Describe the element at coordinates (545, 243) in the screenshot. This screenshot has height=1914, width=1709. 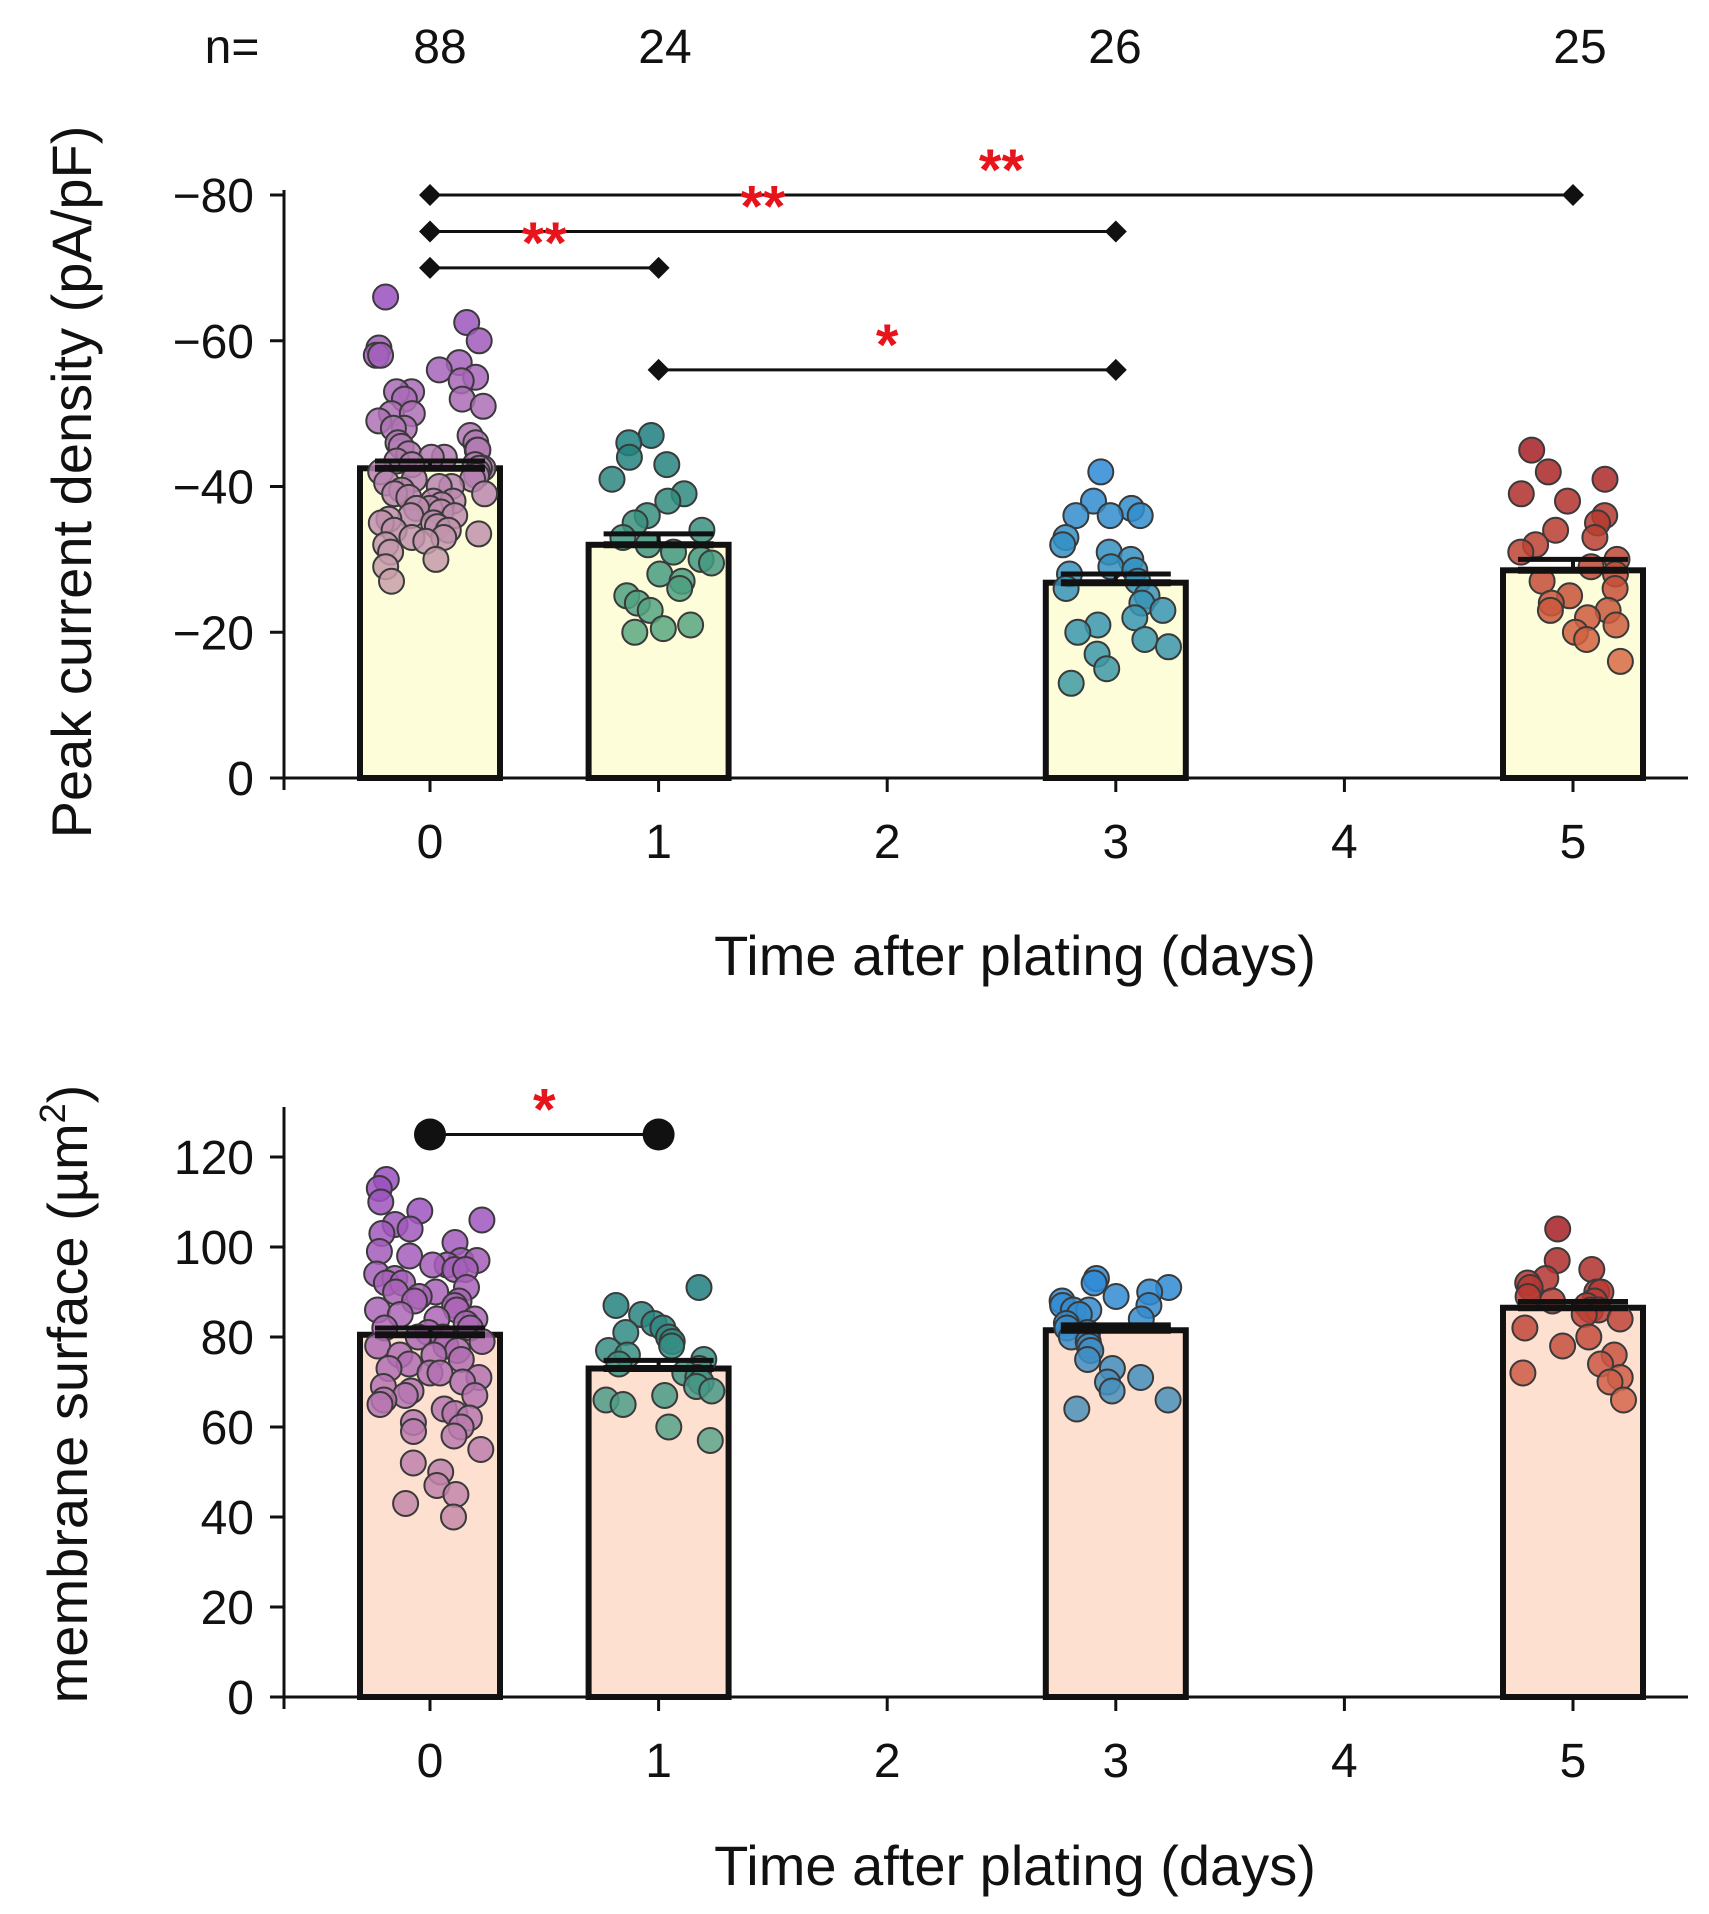
I see `significance-label-2: **` at that location.